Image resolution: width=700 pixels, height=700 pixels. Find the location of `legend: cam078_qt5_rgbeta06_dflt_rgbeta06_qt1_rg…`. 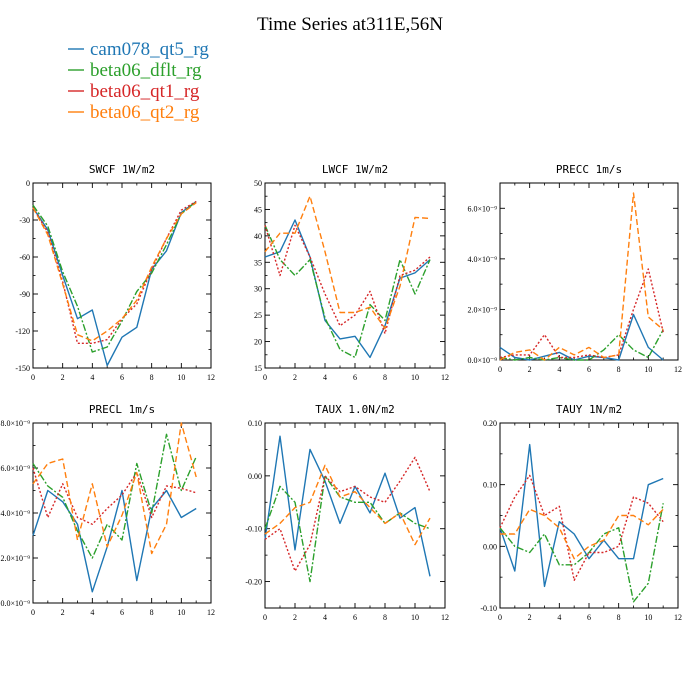

legend: cam078_qt5_rgbeta06_dflt_rgbeta06_qt1_rg… is located at coordinates (138, 81).